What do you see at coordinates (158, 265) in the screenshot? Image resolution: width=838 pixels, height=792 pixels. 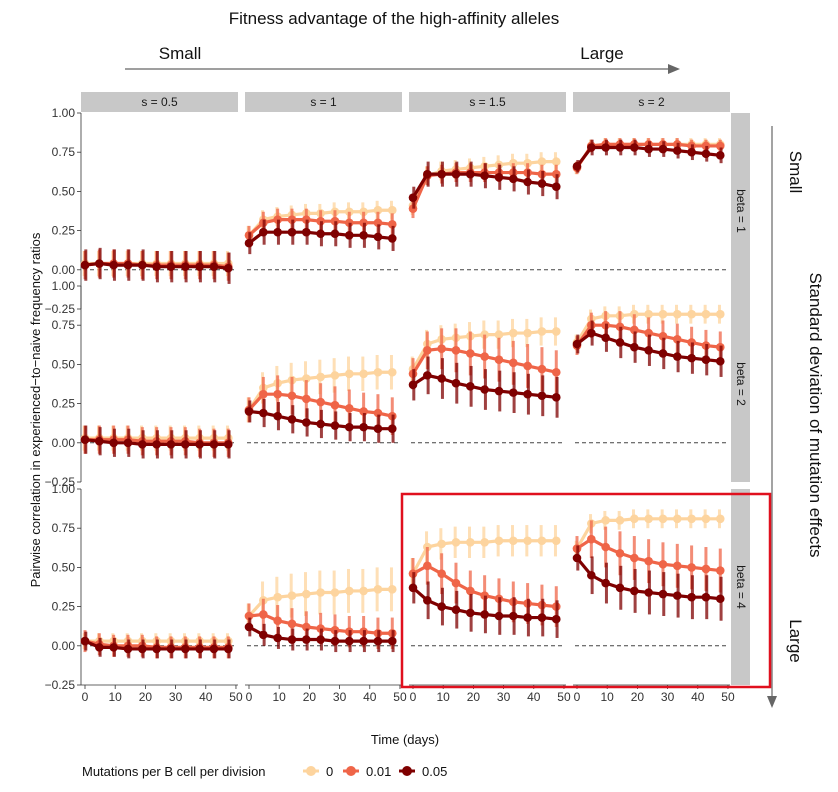 I see `panel-r0-c0` at bounding box center [158, 265].